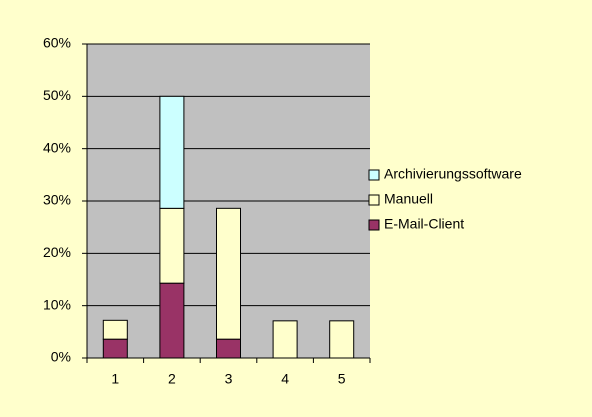  I want to click on legend-label: Manuell, so click(408, 199).